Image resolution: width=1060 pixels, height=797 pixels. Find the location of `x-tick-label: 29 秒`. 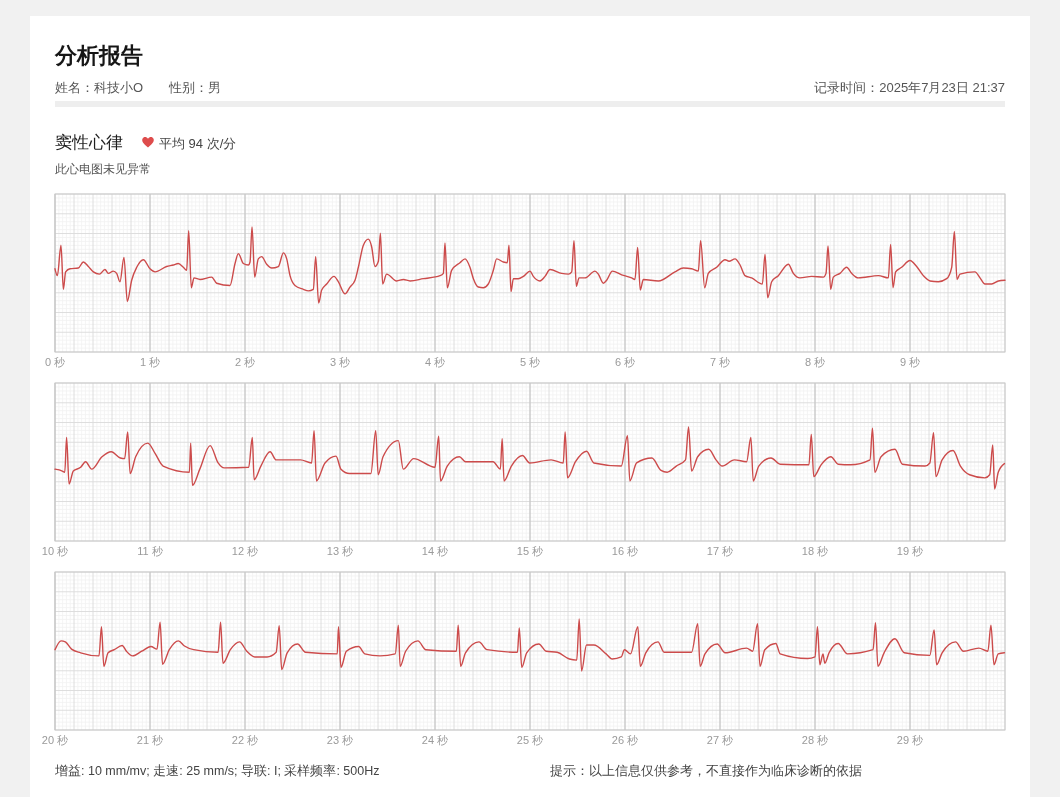

x-tick-label: 29 秒 is located at coordinates (910, 740).